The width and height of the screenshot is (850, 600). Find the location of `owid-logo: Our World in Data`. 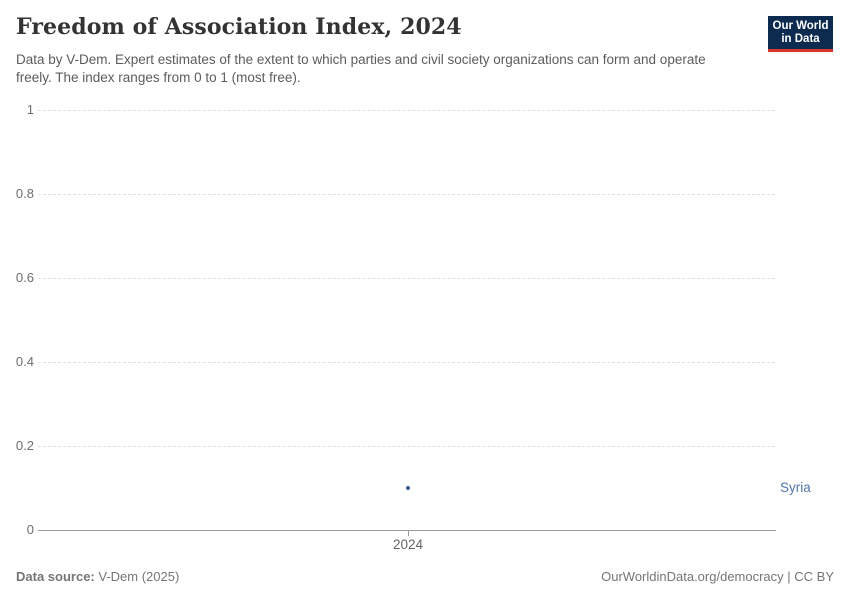

owid-logo: Our World in Data is located at coordinates (800, 34).